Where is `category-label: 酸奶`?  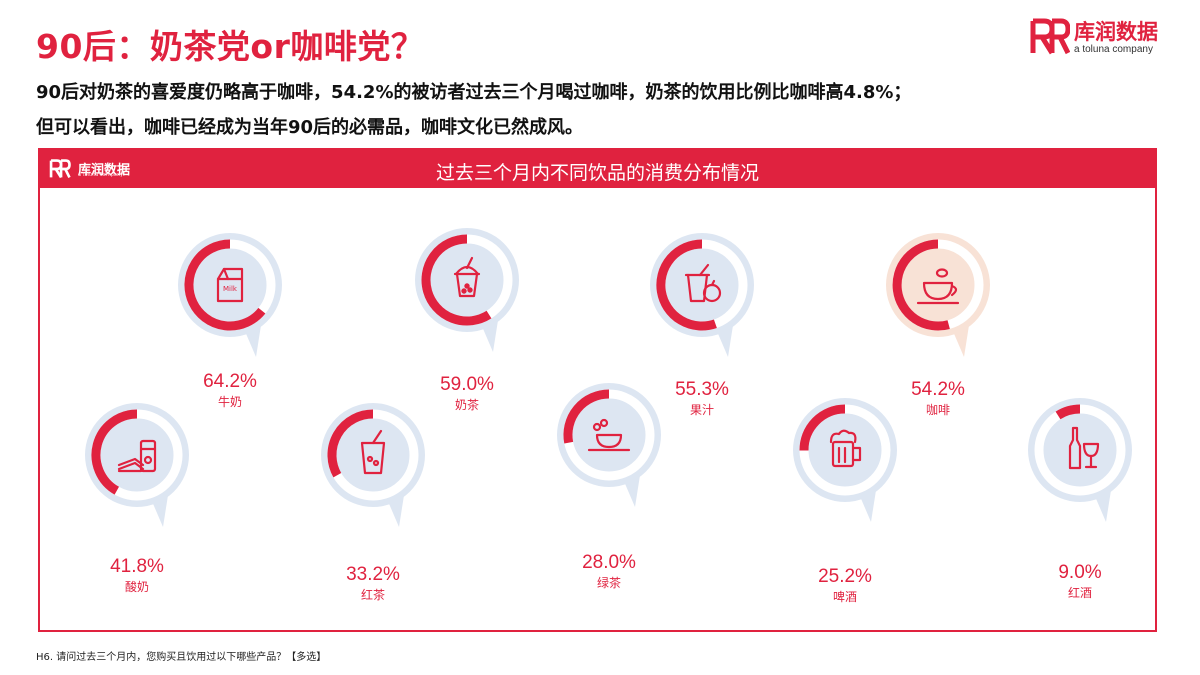 category-label: 酸奶 is located at coordinates (137, 586).